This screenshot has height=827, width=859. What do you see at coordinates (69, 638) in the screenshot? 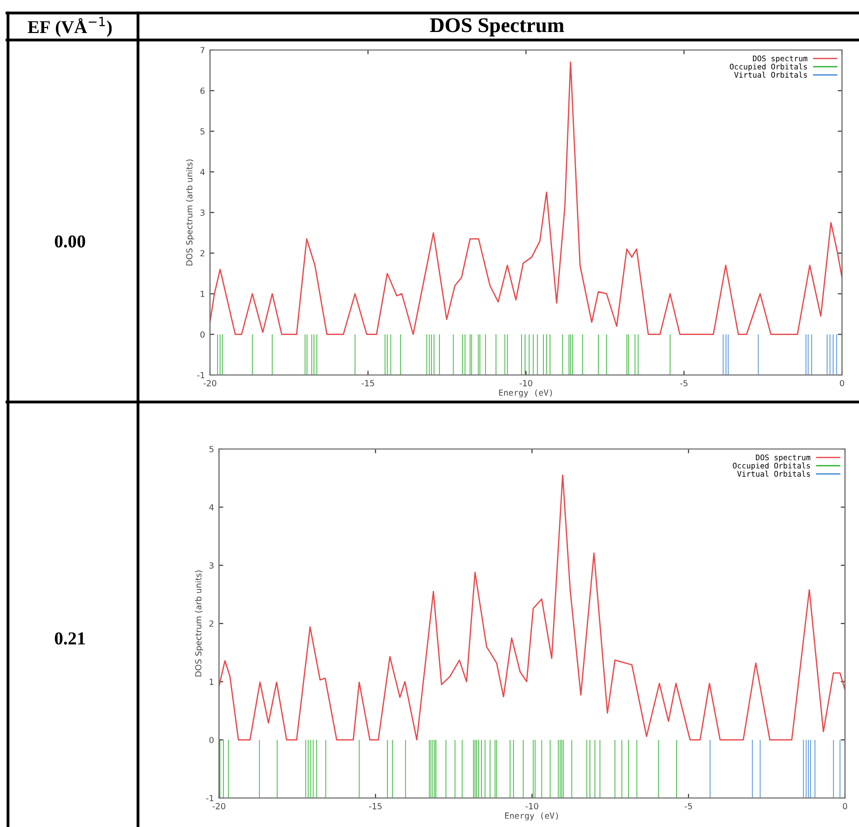
I see `text: 0.21` at bounding box center [69, 638].